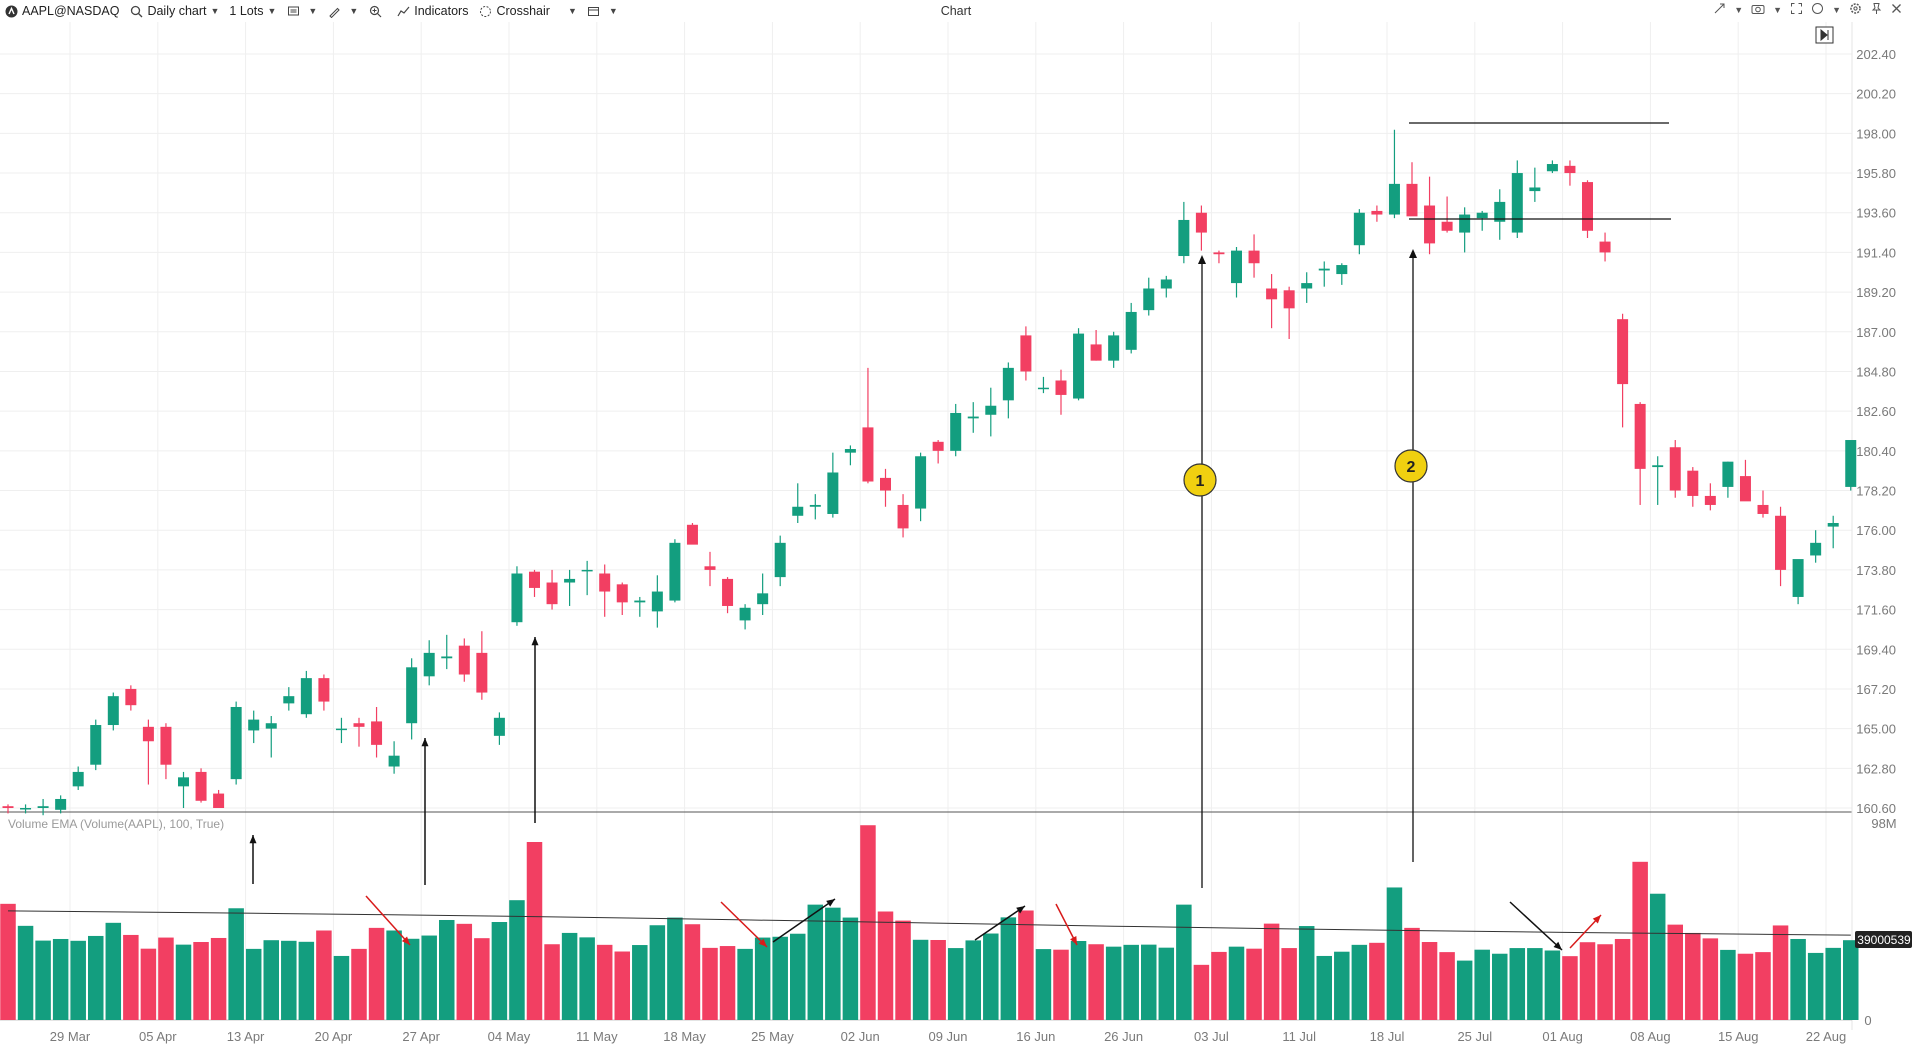  What do you see at coordinates (1876, 808) in the screenshot?
I see `price-tick-label: 160.60` at bounding box center [1876, 808].